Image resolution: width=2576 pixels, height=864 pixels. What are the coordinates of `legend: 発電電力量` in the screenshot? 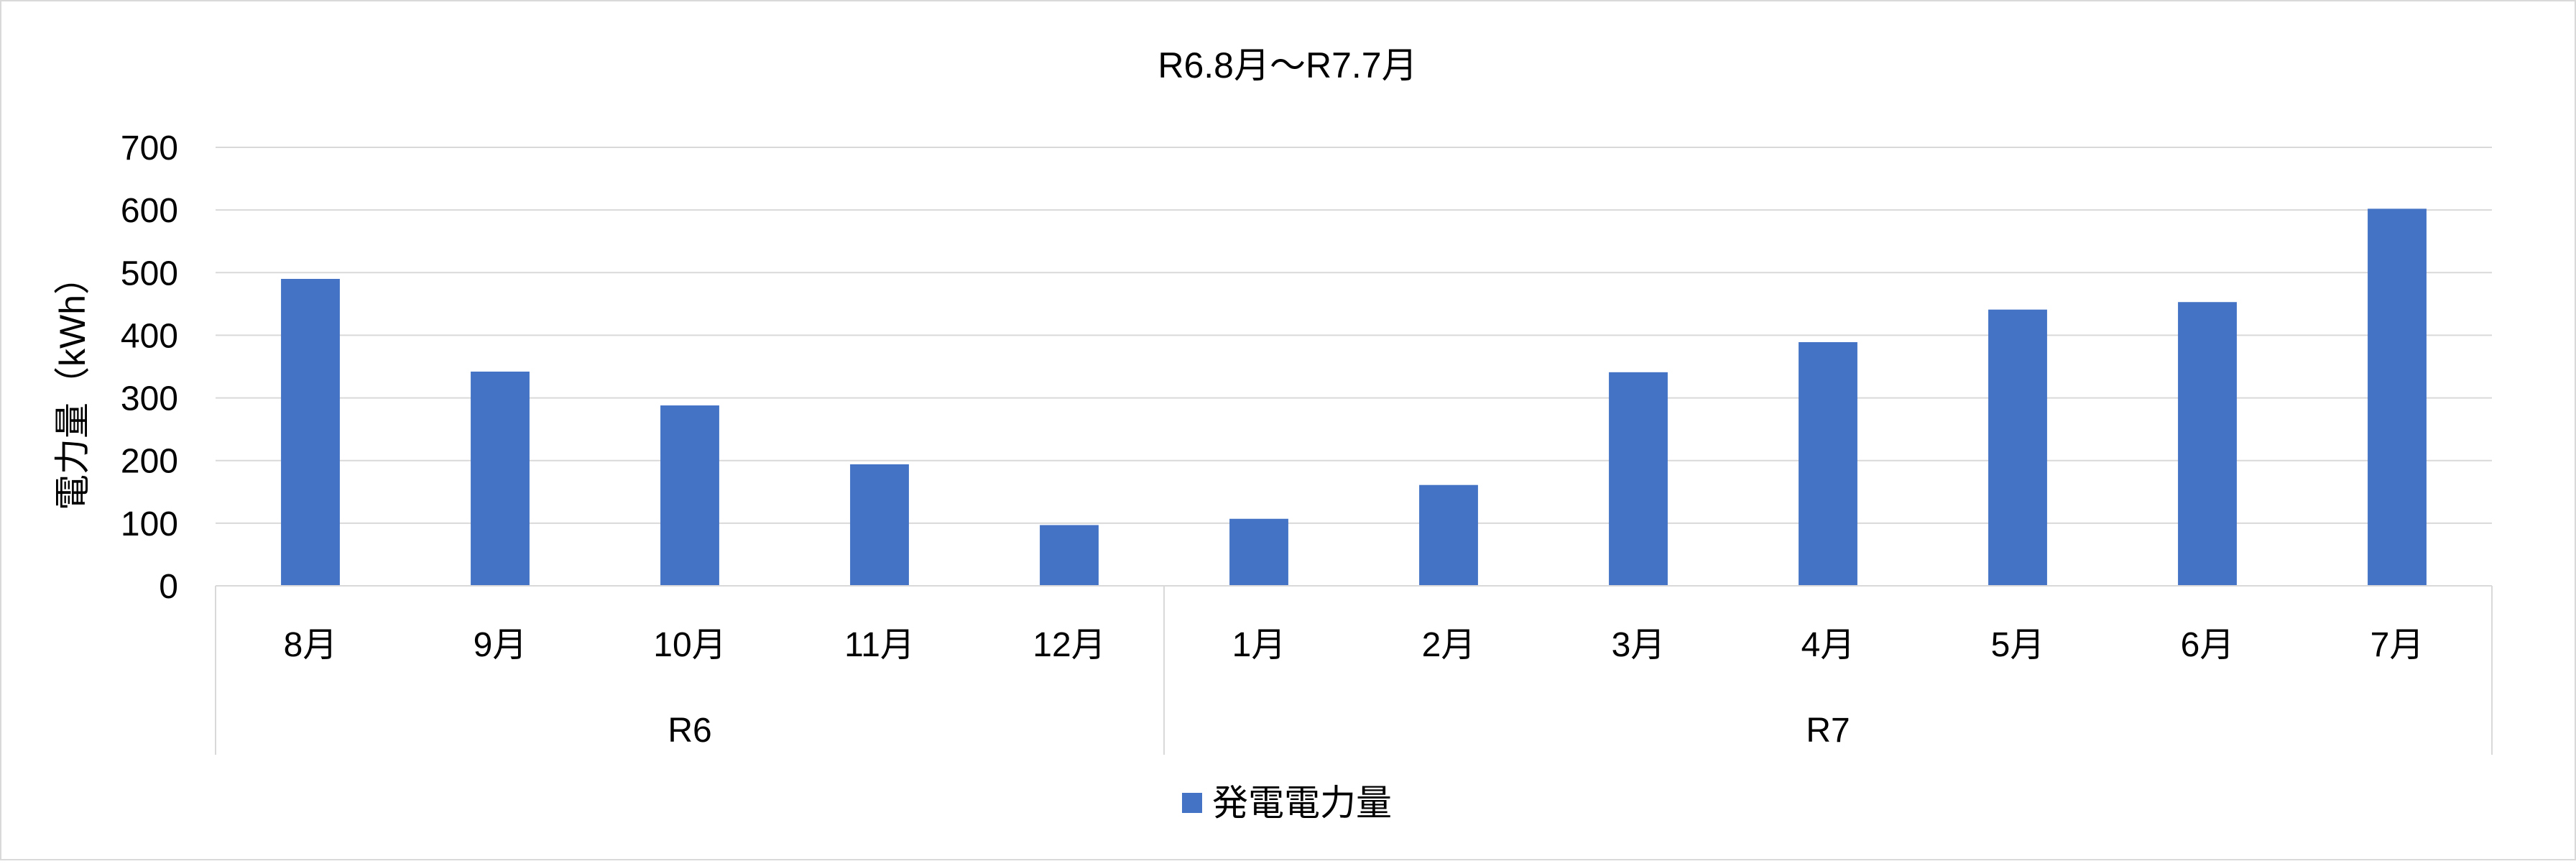 It's located at (1287, 803).